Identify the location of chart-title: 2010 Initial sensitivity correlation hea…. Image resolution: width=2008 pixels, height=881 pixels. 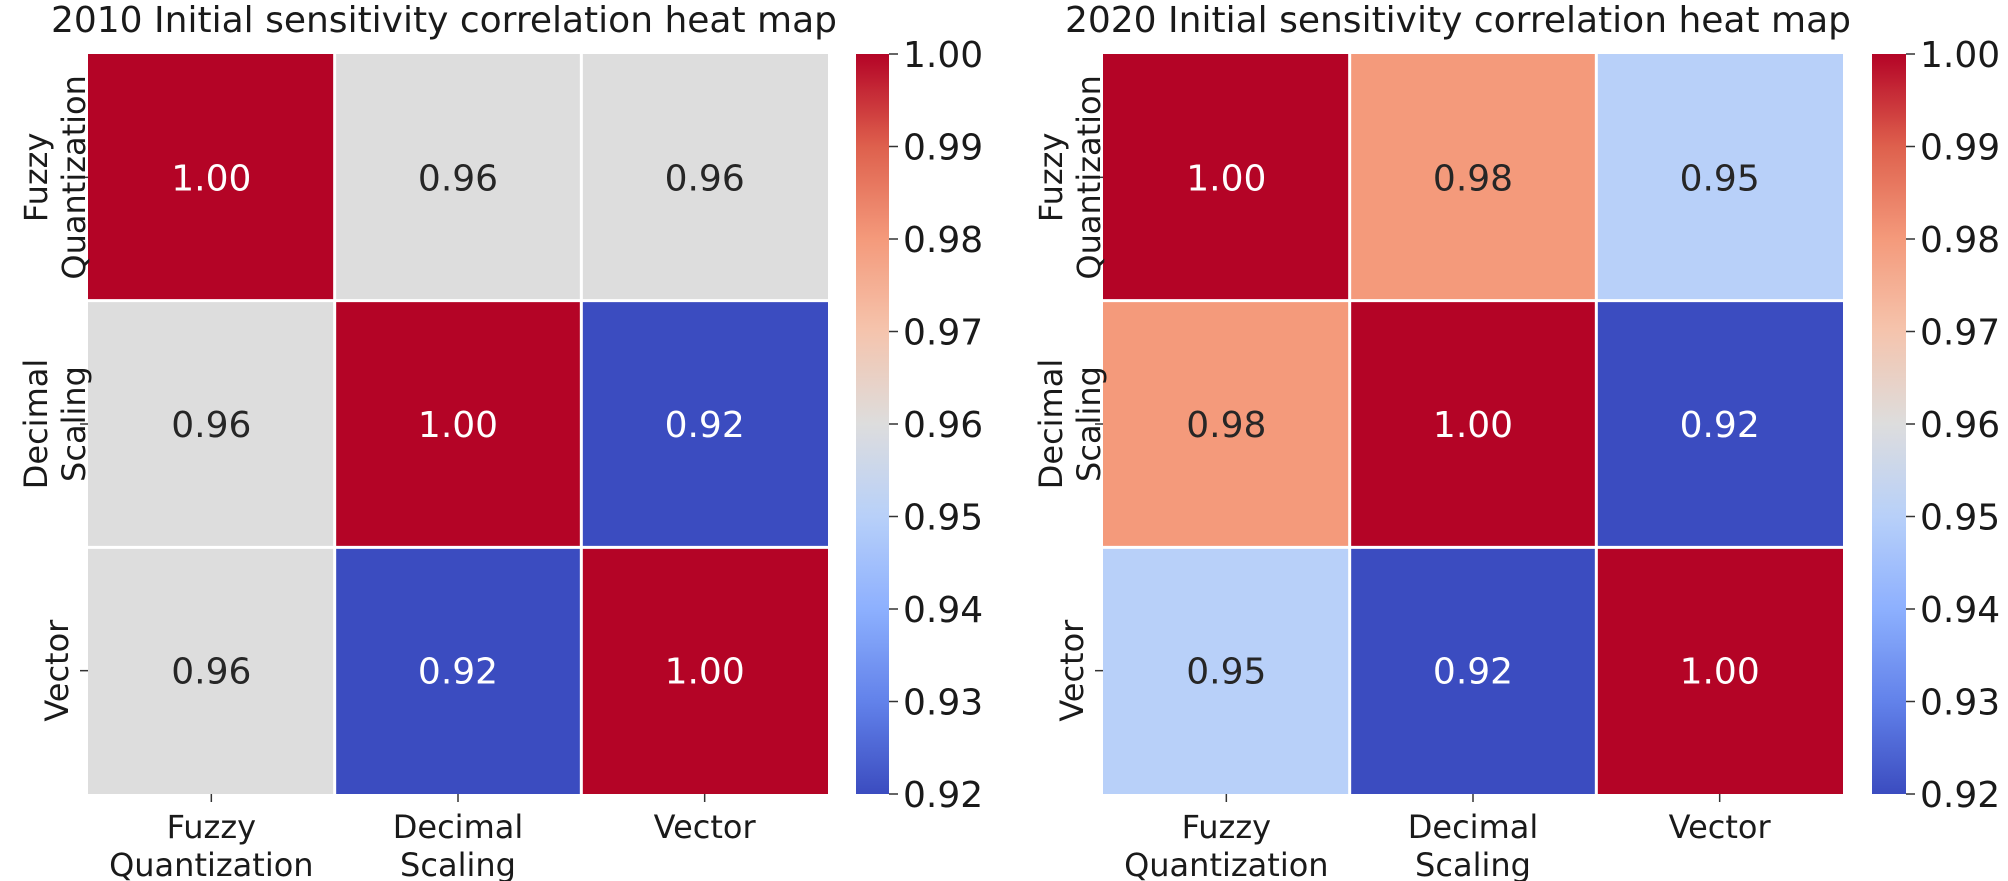
(444, 20).